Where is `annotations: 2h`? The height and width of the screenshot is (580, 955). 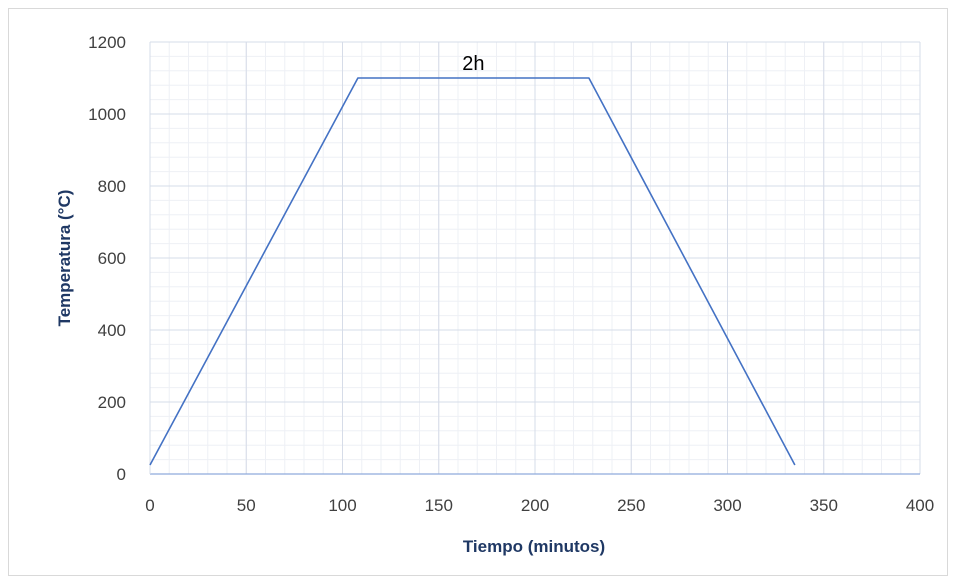 annotations: 2h is located at coordinates (473, 64).